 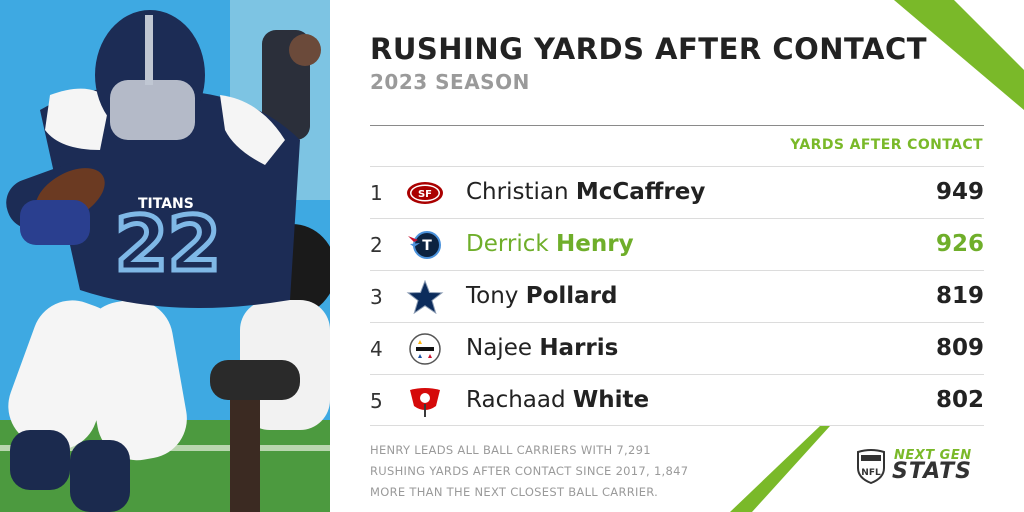 I want to click on rank: 3, so click(x=376, y=297).